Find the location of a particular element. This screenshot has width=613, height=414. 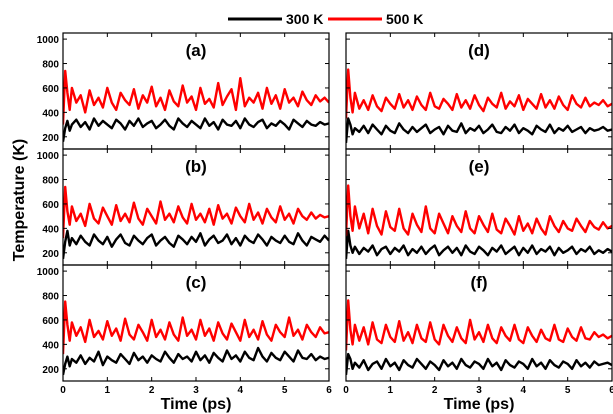

panel-label: (f) is located at coordinates (479, 282).